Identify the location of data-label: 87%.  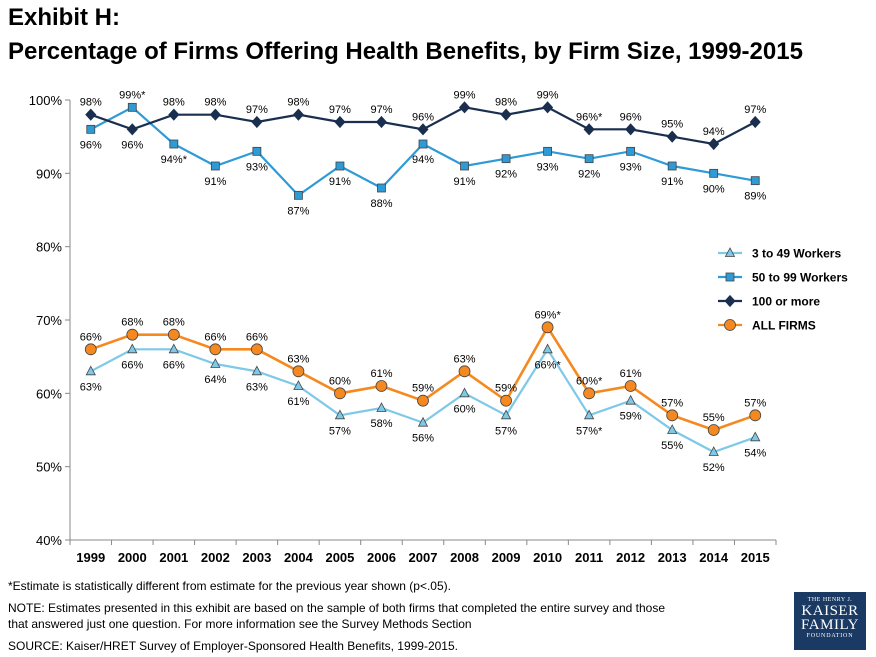
(298, 211).